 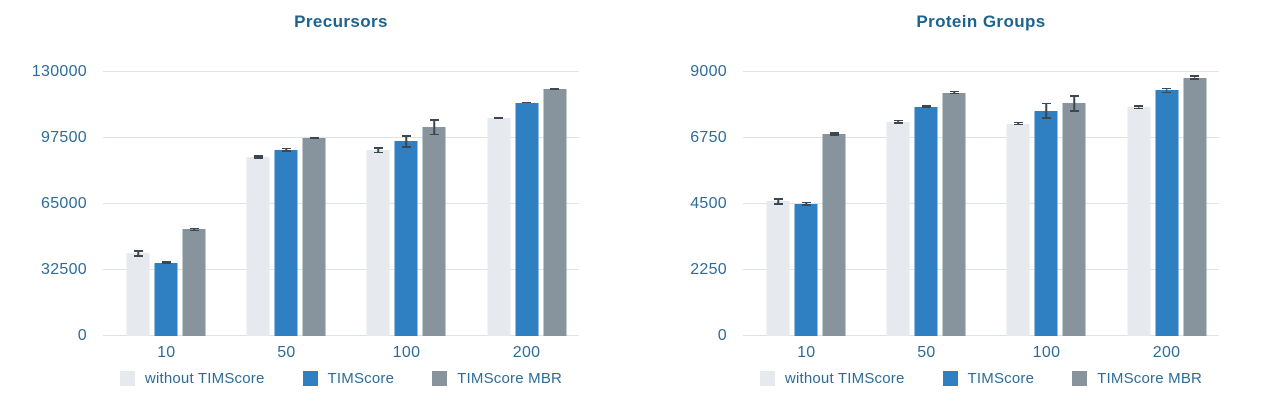 What do you see at coordinates (926, 352) in the screenshot?
I see `x-axis-tick-label: 50` at bounding box center [926, 352].